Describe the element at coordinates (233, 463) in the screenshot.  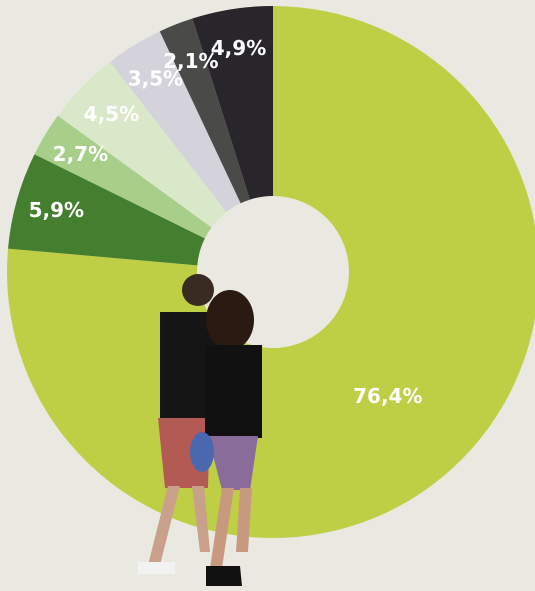
I see `person-shorts` at that location.